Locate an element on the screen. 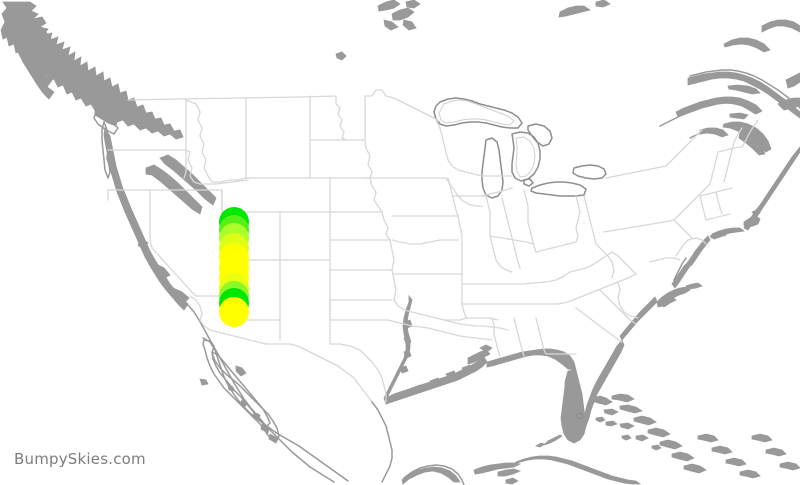 The width and height of the screenshot is (800, 485). state-borders-midwest is located at coordinates (480, 182).